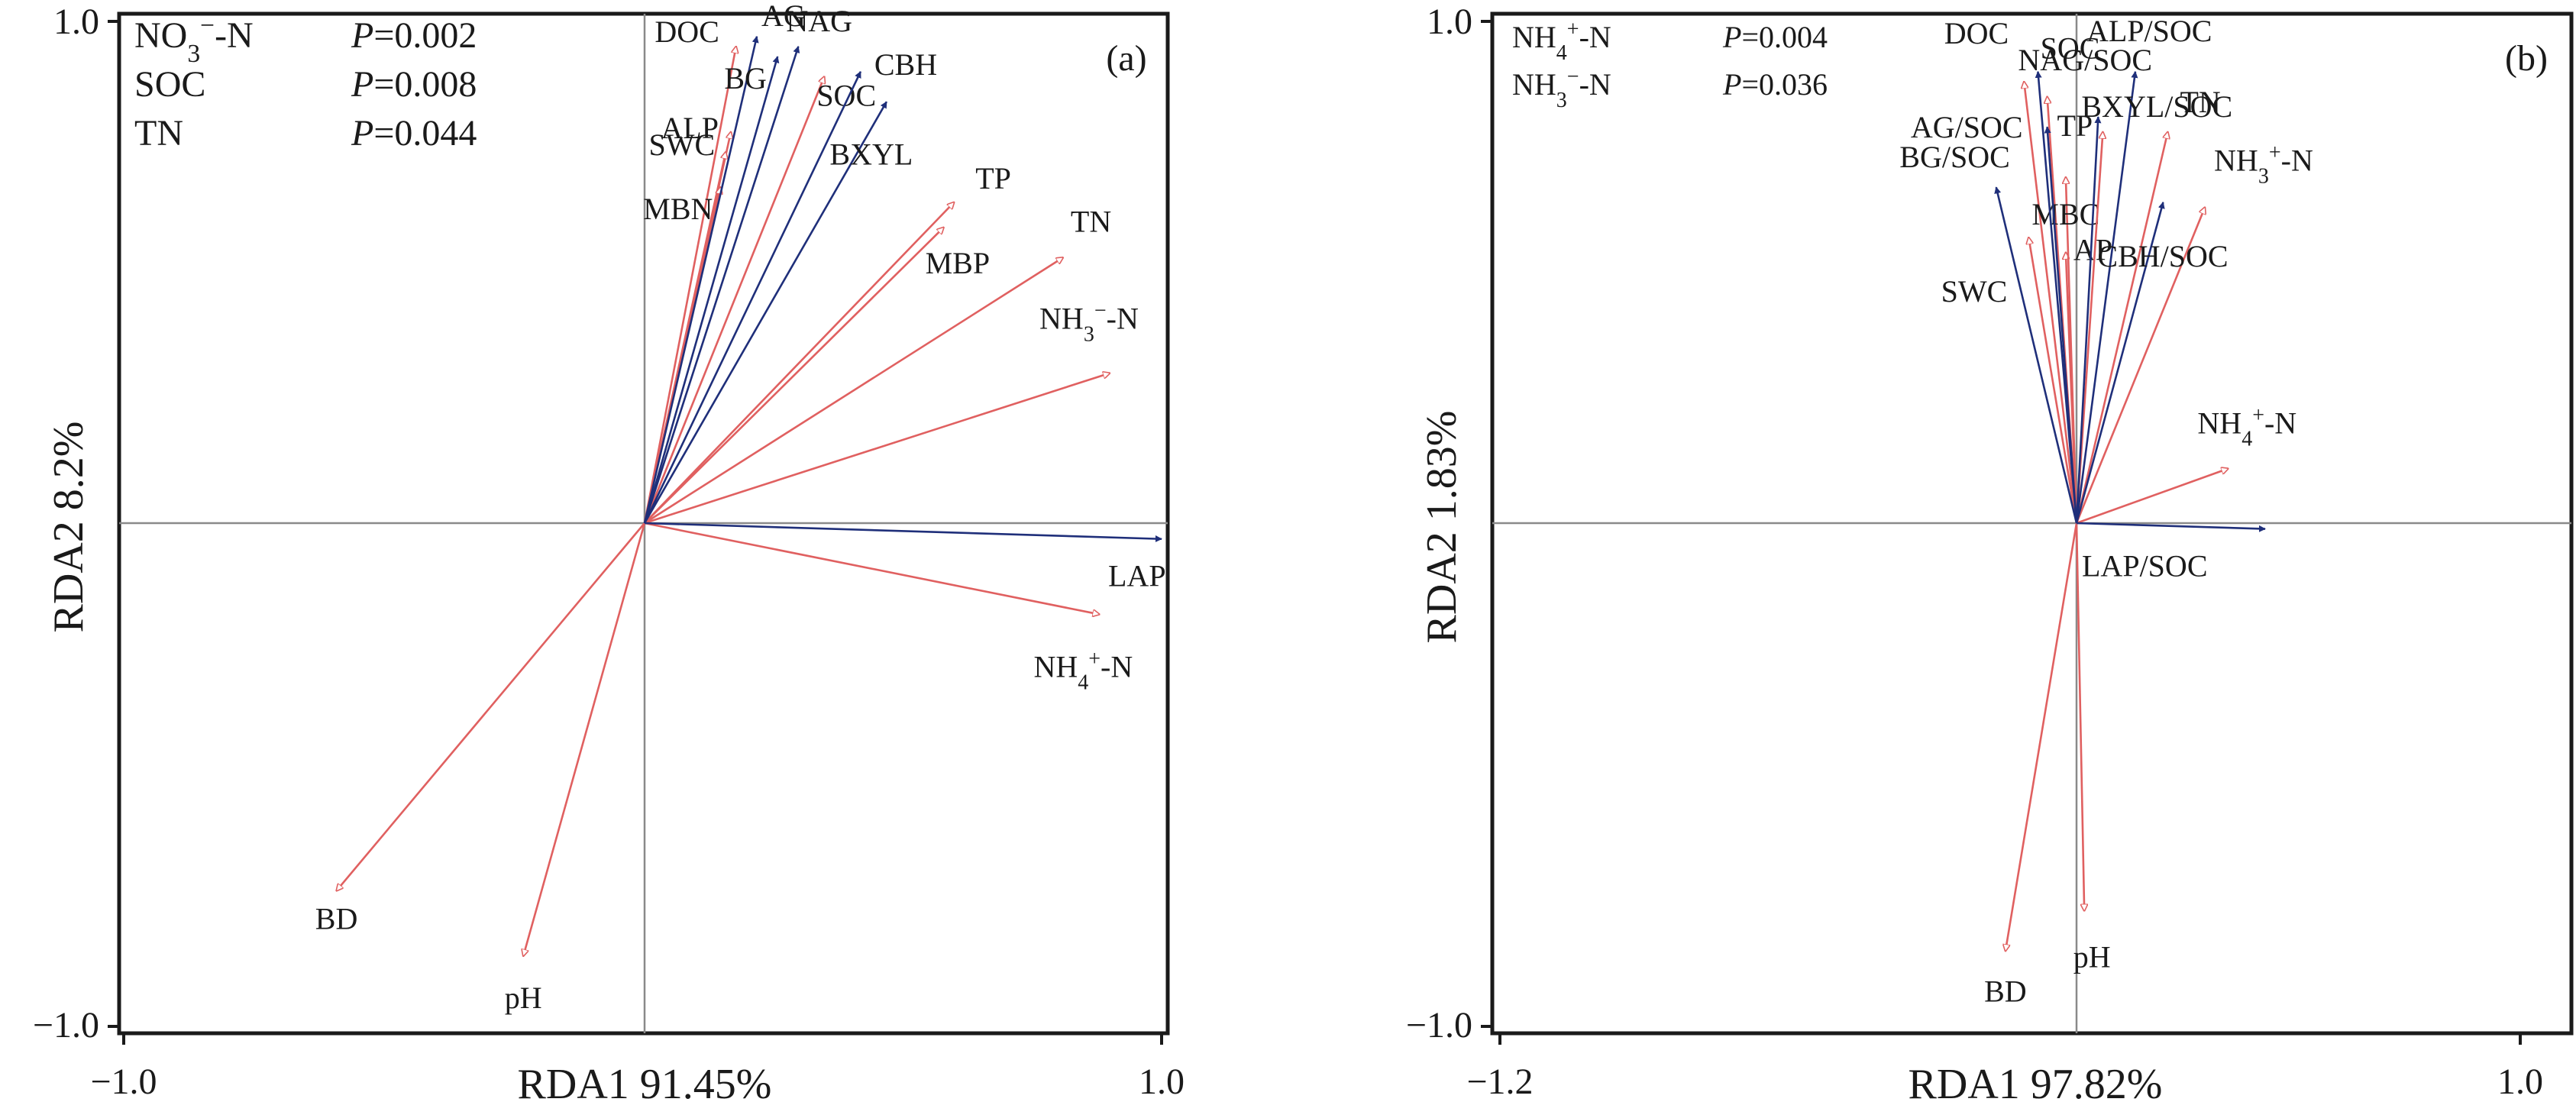 The width and height of the screenshot is (2576, 1102). What do you see at coordinates (690, 128) in the screenshot?
I see `panel-a-env-label-alp: ALP` at bounding box center [690, 128].